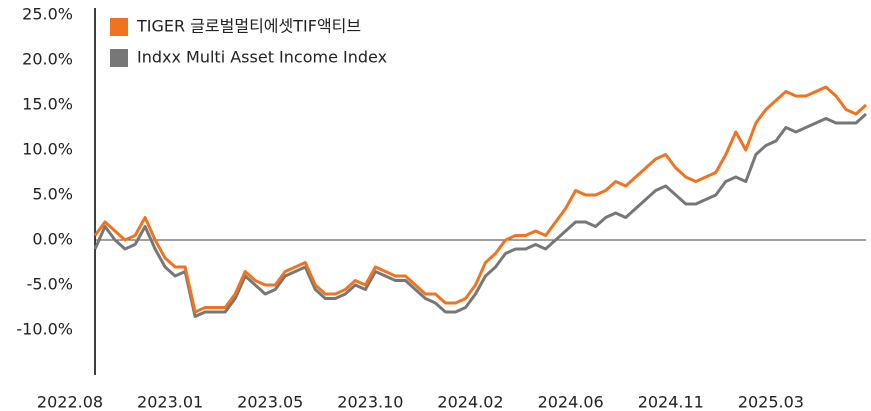  What do you see at coordinates (262, 57) in the screenshot?
I see `legend-label: Indxx Multi Asset Income Index` at bounding box center [262, 57].